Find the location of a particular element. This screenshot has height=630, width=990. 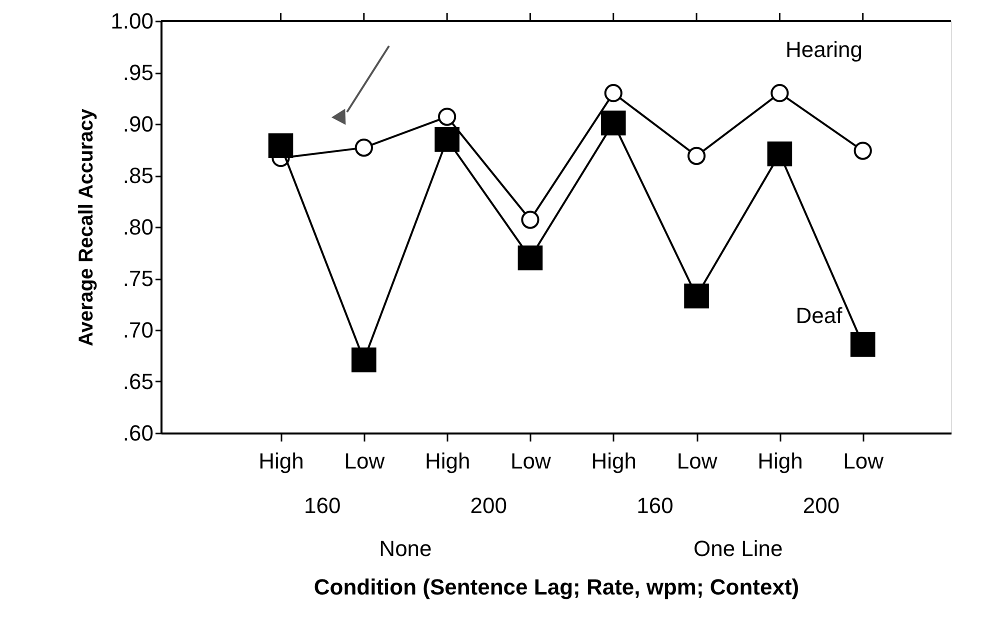

y-tick-label: .70 is located at coordinates (138, 330).